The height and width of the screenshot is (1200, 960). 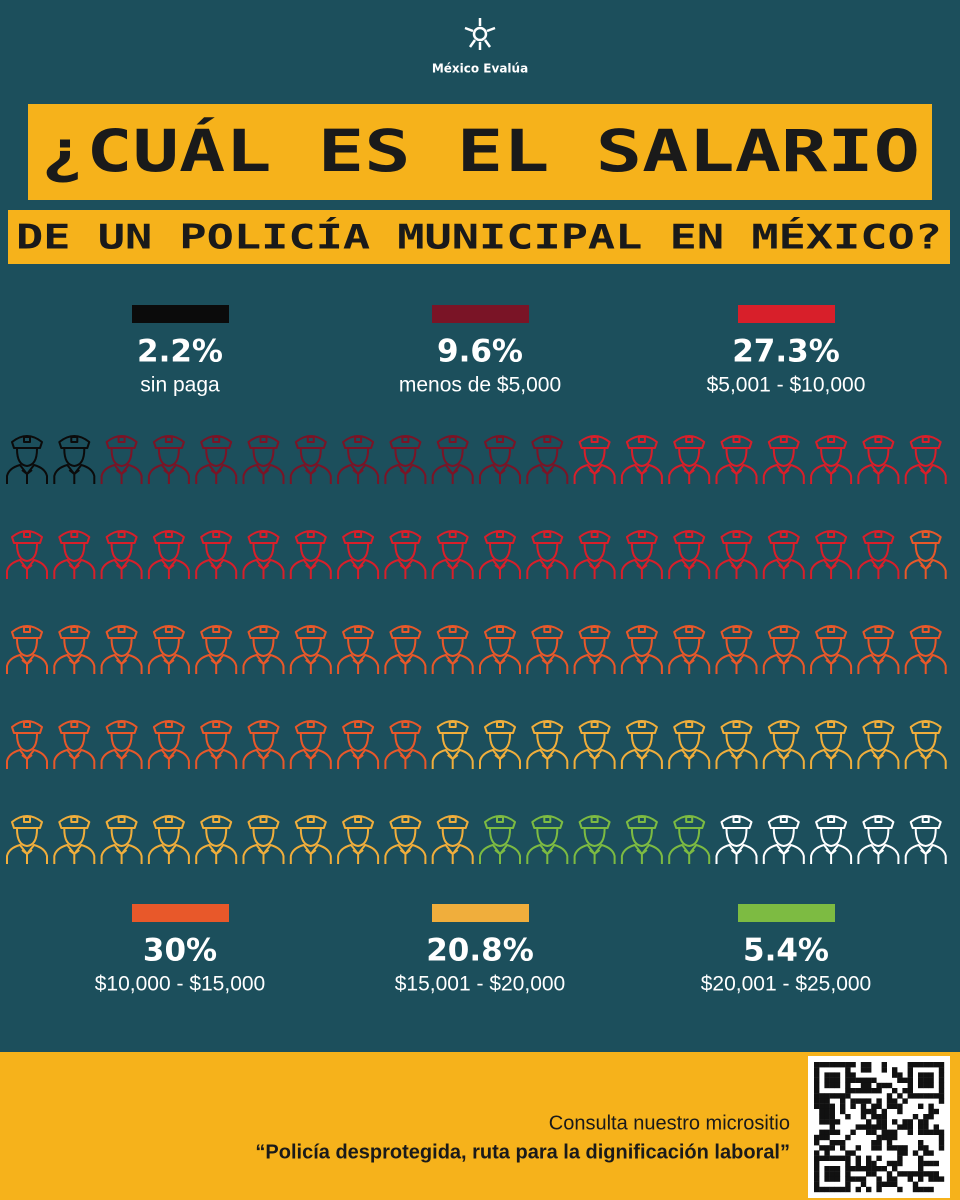 I want to click on subtitle-box, so click(x=479, y=237).